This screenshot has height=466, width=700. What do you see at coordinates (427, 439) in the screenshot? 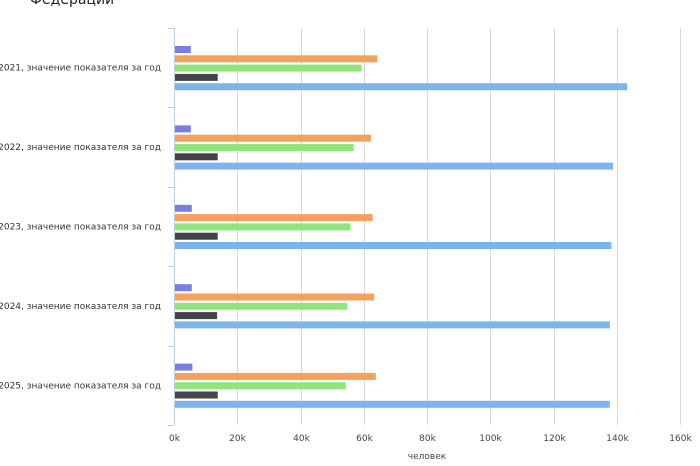
I see `x-tick-label: 80k` at bounding box center [427, 439].